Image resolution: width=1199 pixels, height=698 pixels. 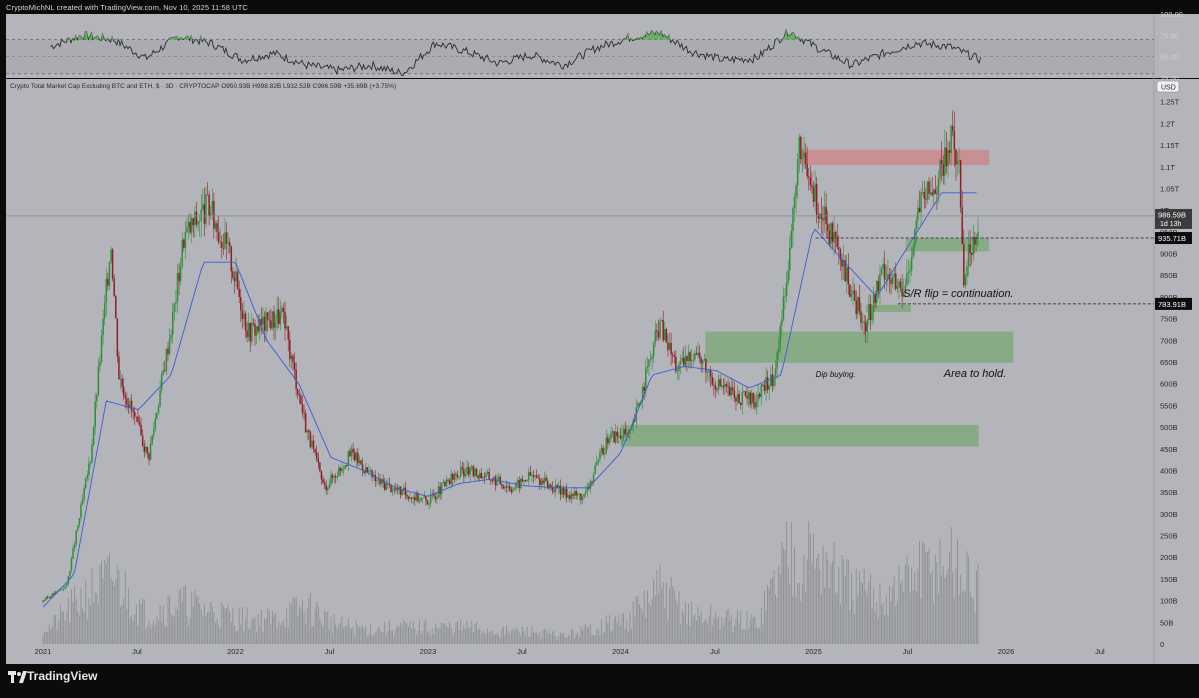 I want to click on price-level-label: 935.71B, so click(x=1172, y=238).